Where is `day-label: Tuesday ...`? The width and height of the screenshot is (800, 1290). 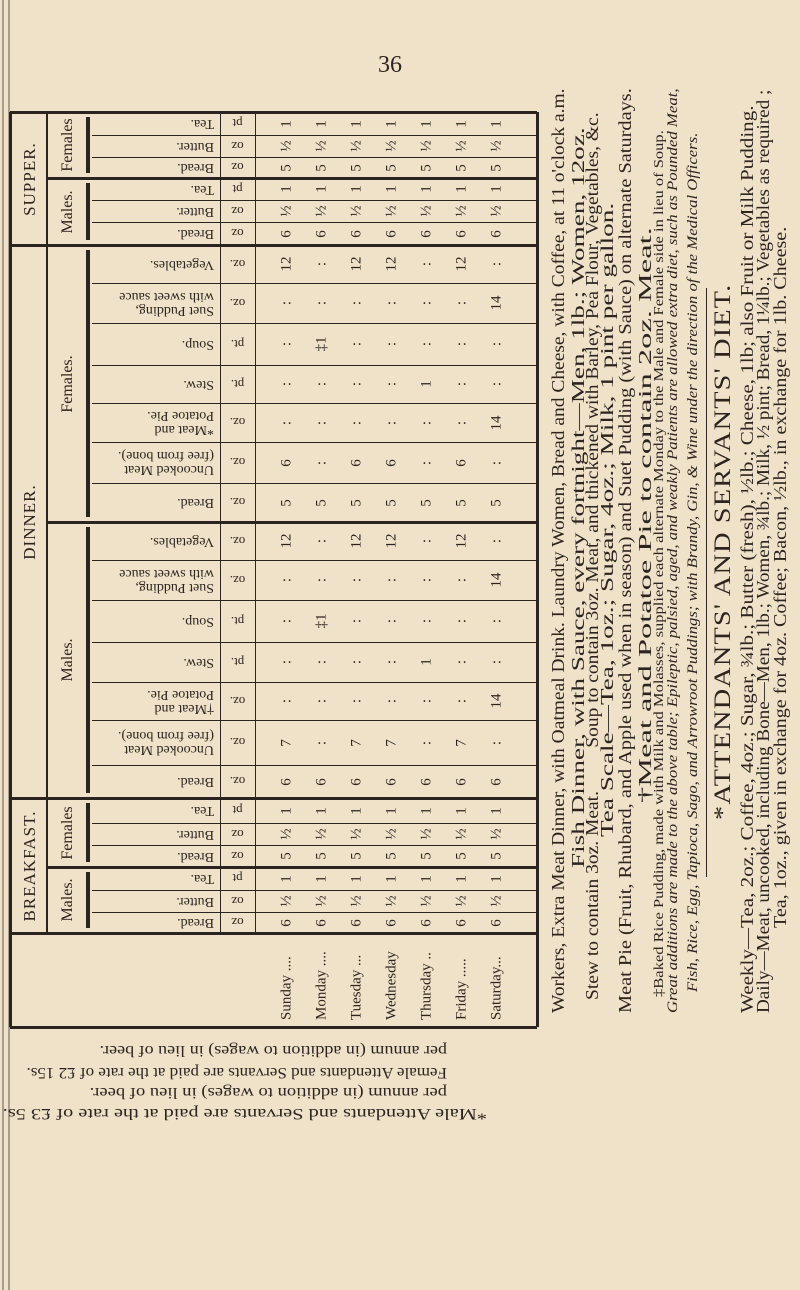 day-label: Tuesday ... is located at coordinates (356, 987).